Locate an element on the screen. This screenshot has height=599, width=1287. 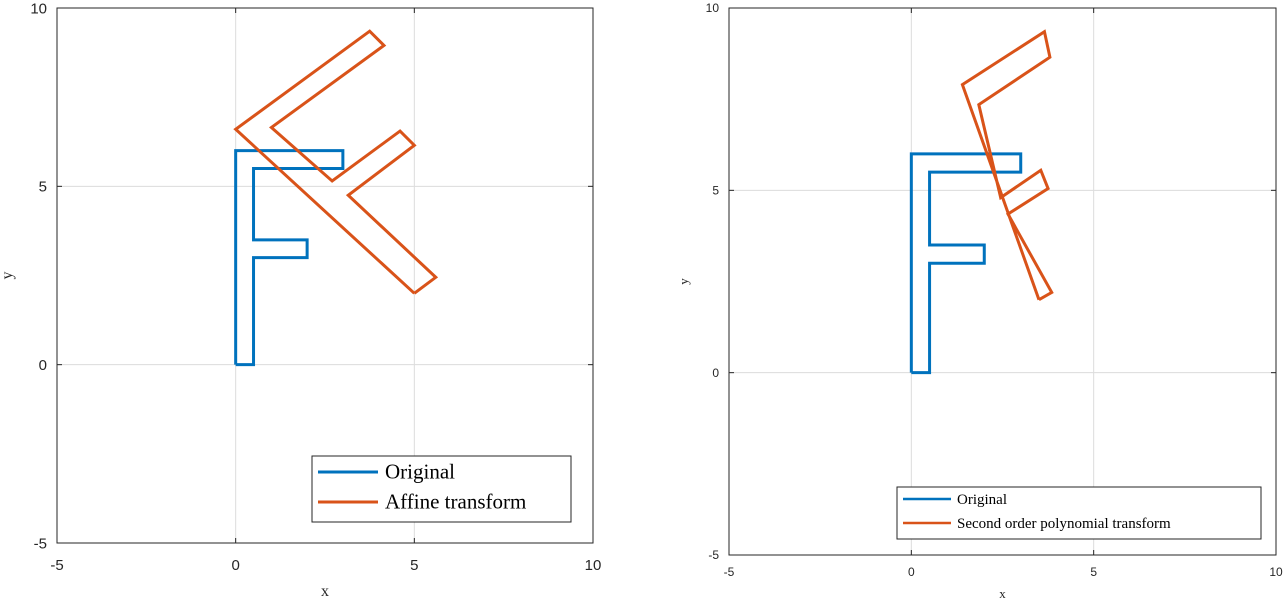
legend: Original Affine transform is located at coordinates (441, 489).